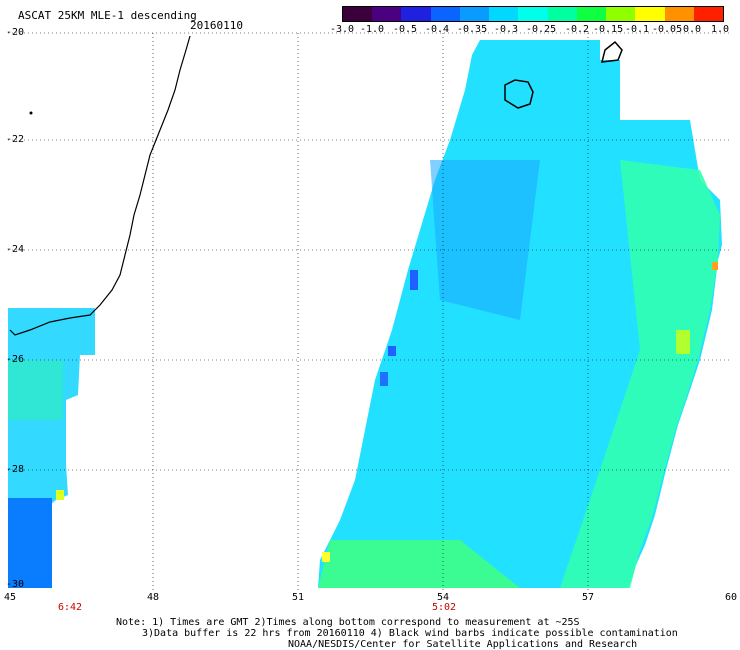  What do you see at coordinates (472, 29) in the screenshot?
I see `colorbar-tick: -0.35` at bounding box center [472, 29].